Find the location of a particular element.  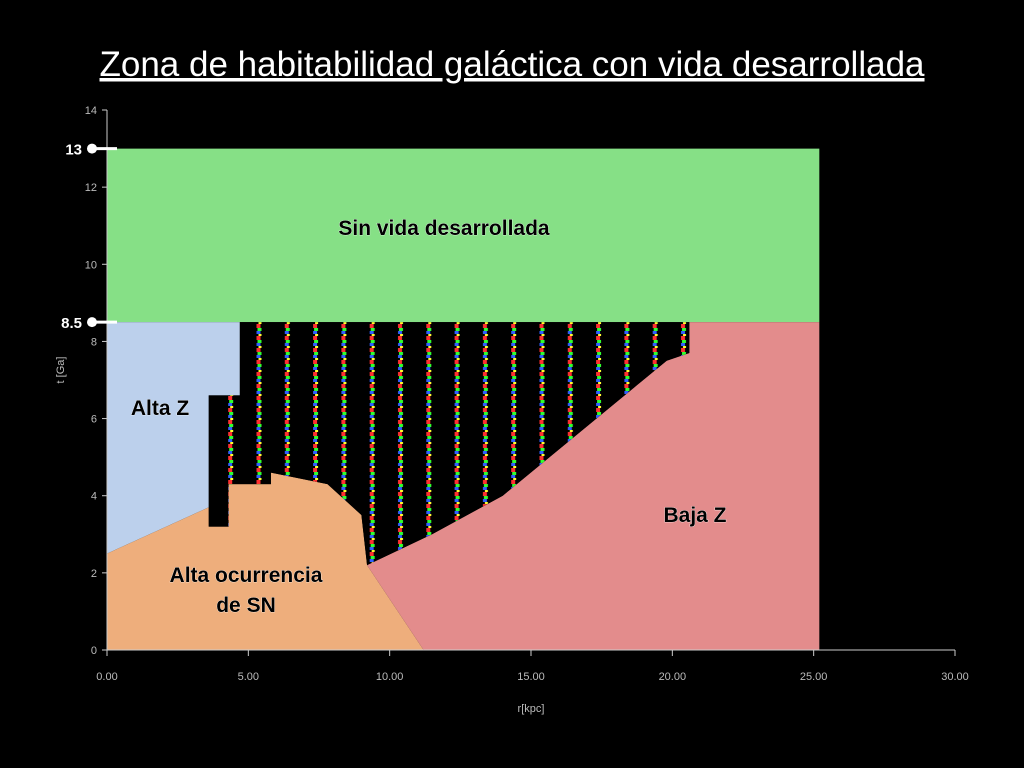

region-label: Alta Z is located at coordinates (160, 408).